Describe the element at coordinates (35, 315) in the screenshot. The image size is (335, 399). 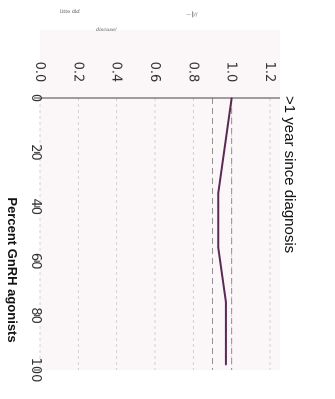
I see `percent-tick-label-4: 80` at that location.